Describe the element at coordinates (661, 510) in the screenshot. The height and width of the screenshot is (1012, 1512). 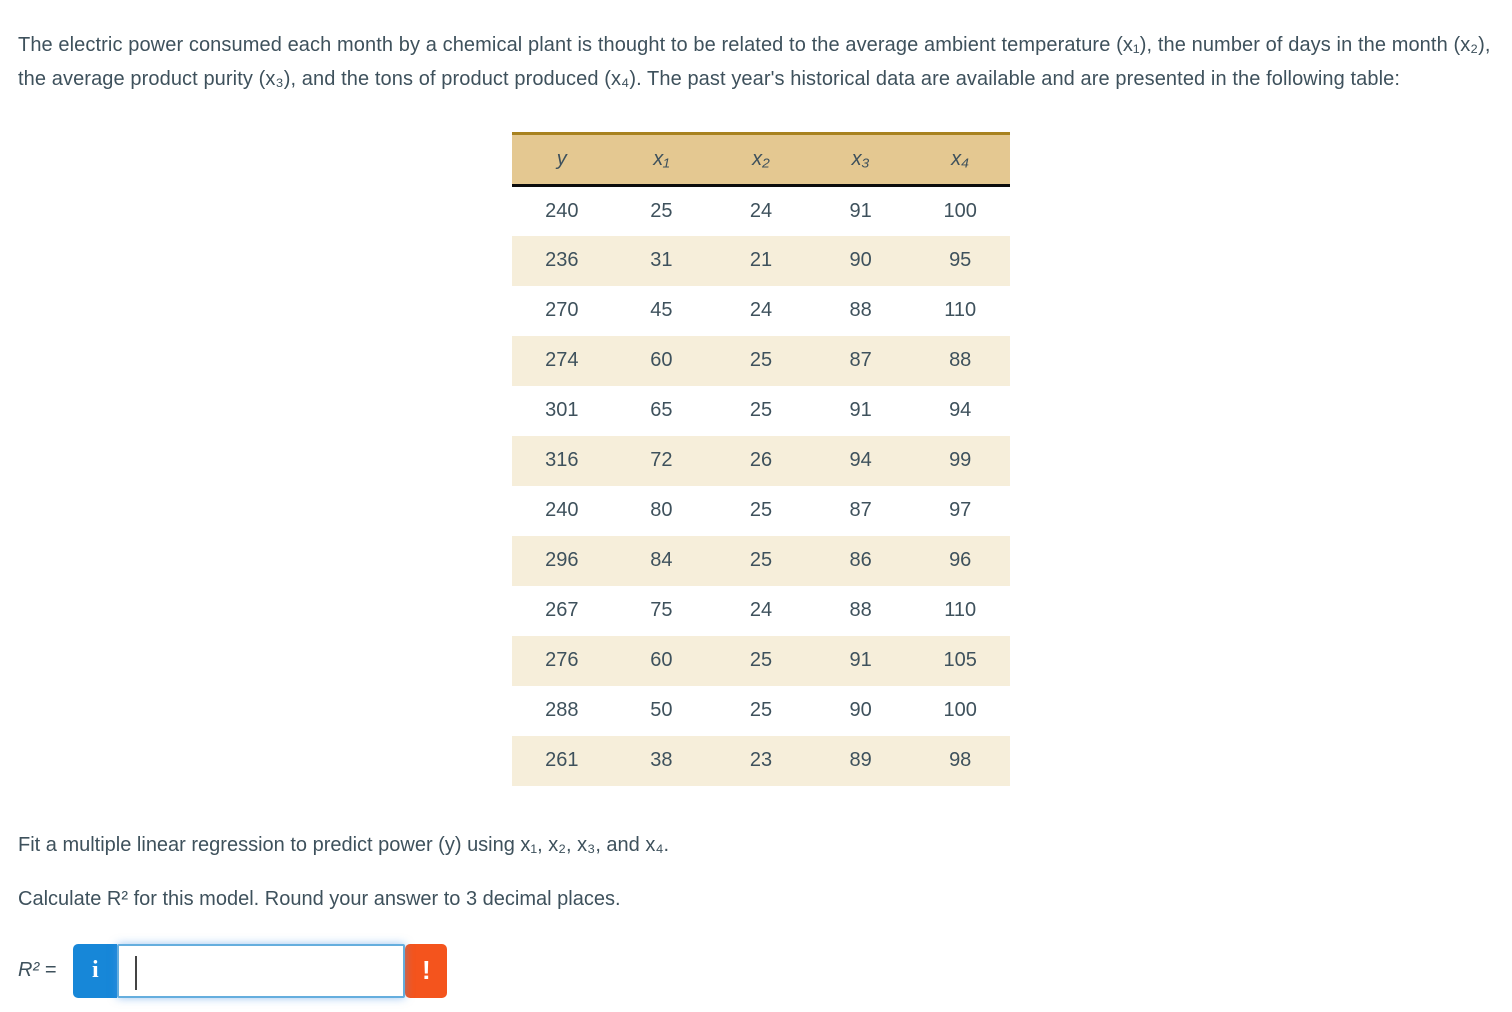
I see `table-cell: 80` at that location.